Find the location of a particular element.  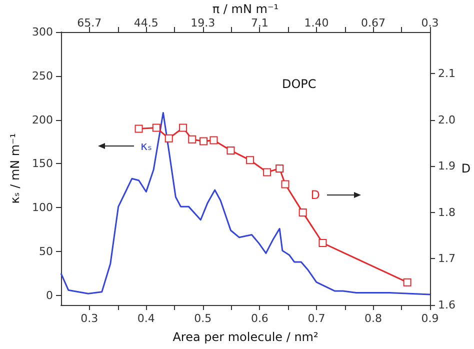

y2-tick-label: 1.7 is located at coordinates (447, 259).